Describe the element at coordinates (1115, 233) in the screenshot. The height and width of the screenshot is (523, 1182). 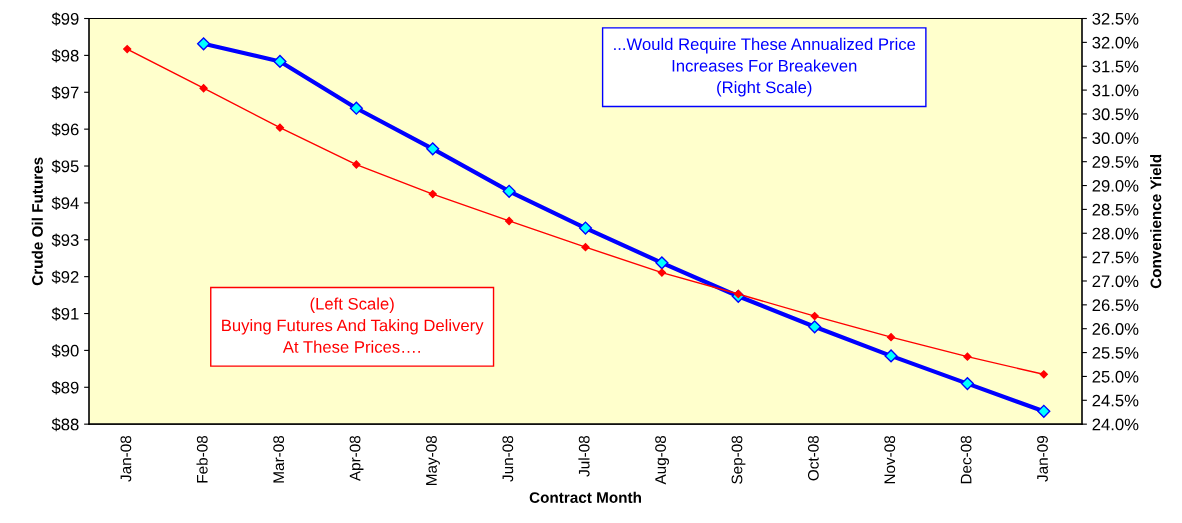
I see `y2-tick-label: 28.0%` at that location.